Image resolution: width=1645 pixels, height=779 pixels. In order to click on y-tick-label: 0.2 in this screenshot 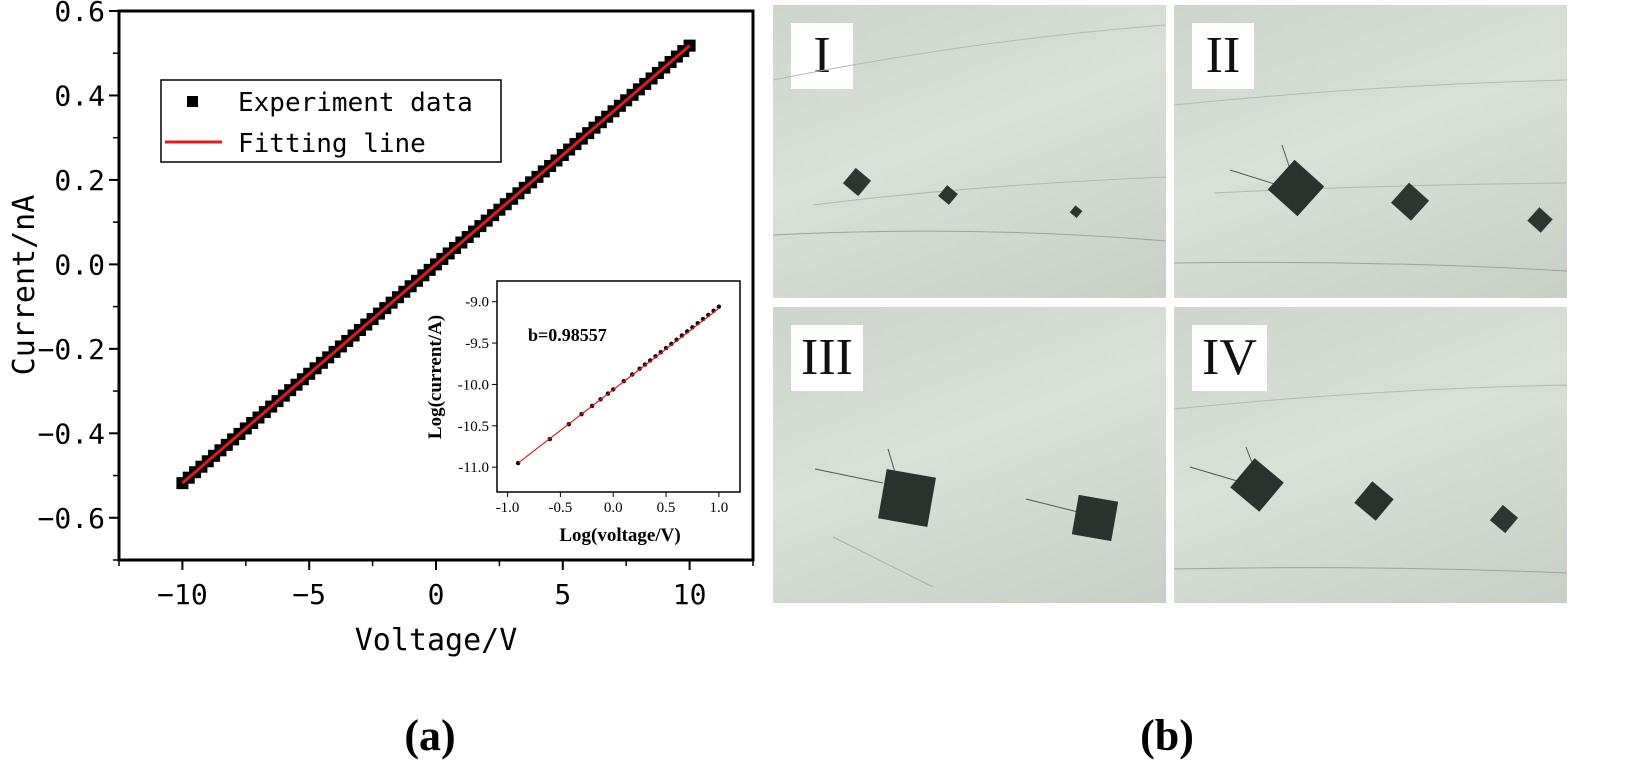, I will do `click(79, 180)`.